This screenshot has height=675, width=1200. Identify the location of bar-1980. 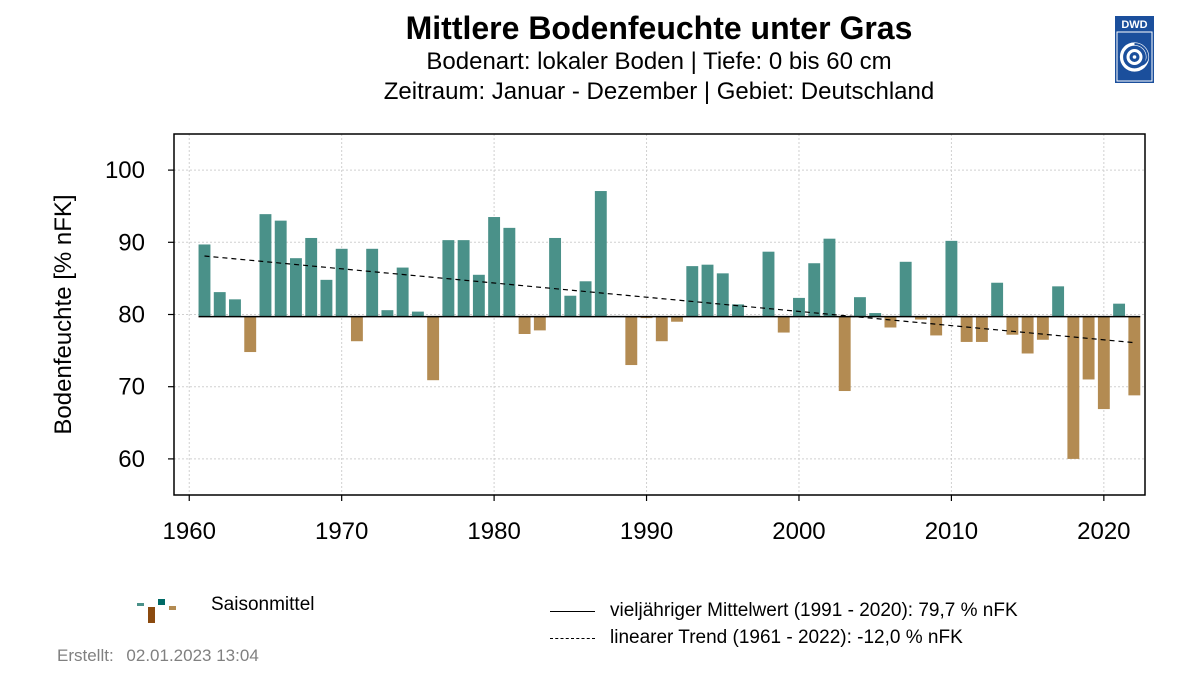
(494, 267).